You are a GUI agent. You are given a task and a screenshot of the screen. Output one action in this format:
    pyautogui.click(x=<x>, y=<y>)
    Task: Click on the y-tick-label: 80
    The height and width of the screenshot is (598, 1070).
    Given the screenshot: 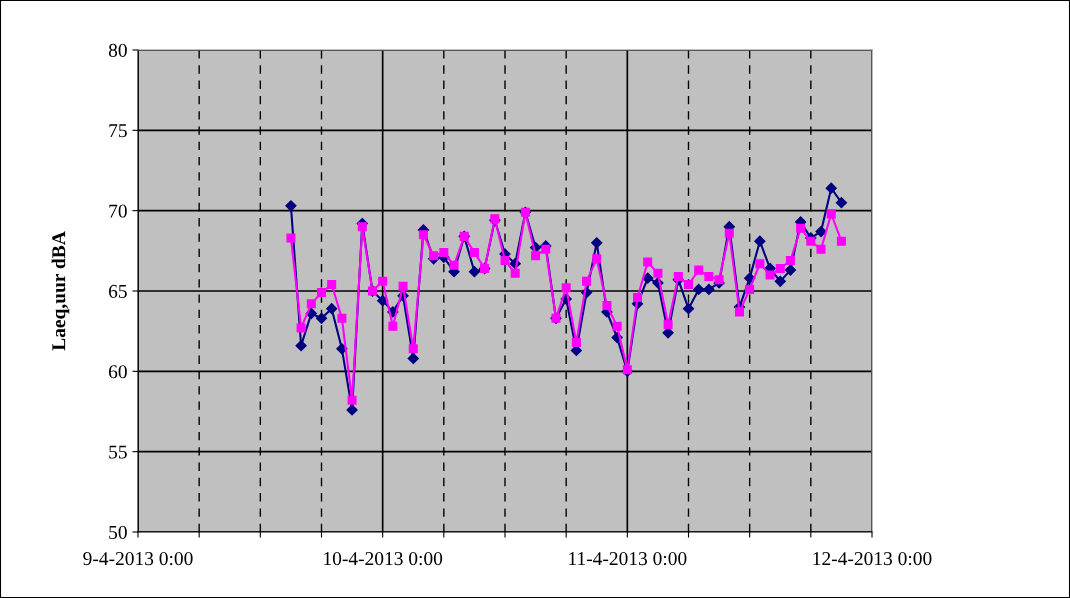 What is the action you would take?
    pyautogui.click(x=117, y=50)
    